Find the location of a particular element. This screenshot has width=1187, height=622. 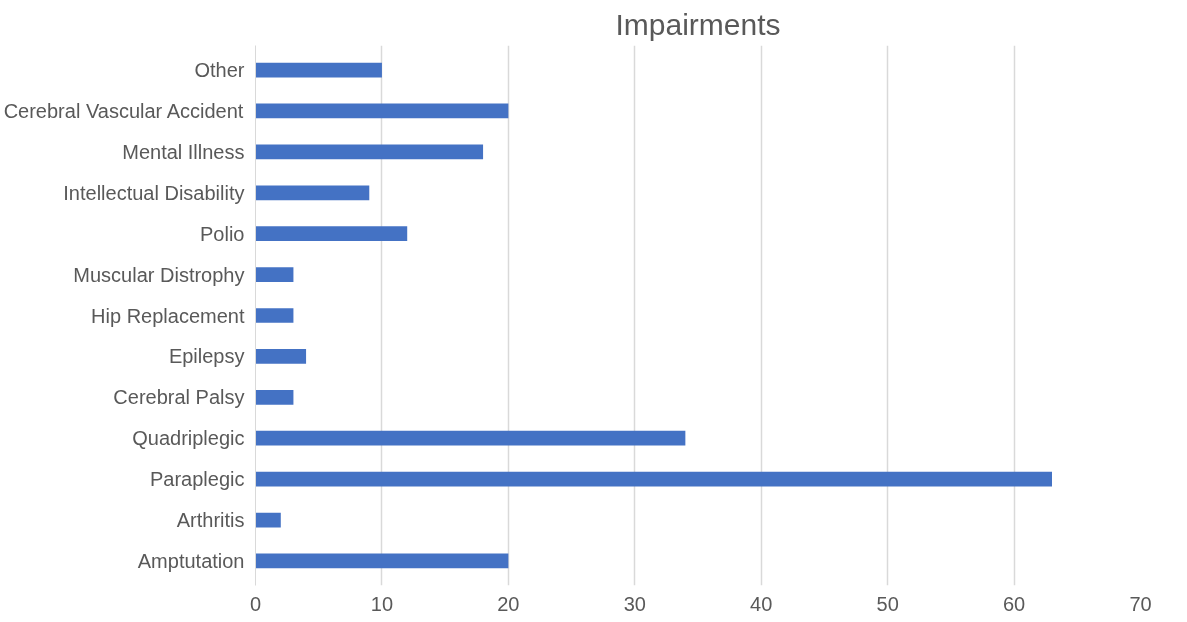

chart-title: Impairments is located at coordinates (698, 24).